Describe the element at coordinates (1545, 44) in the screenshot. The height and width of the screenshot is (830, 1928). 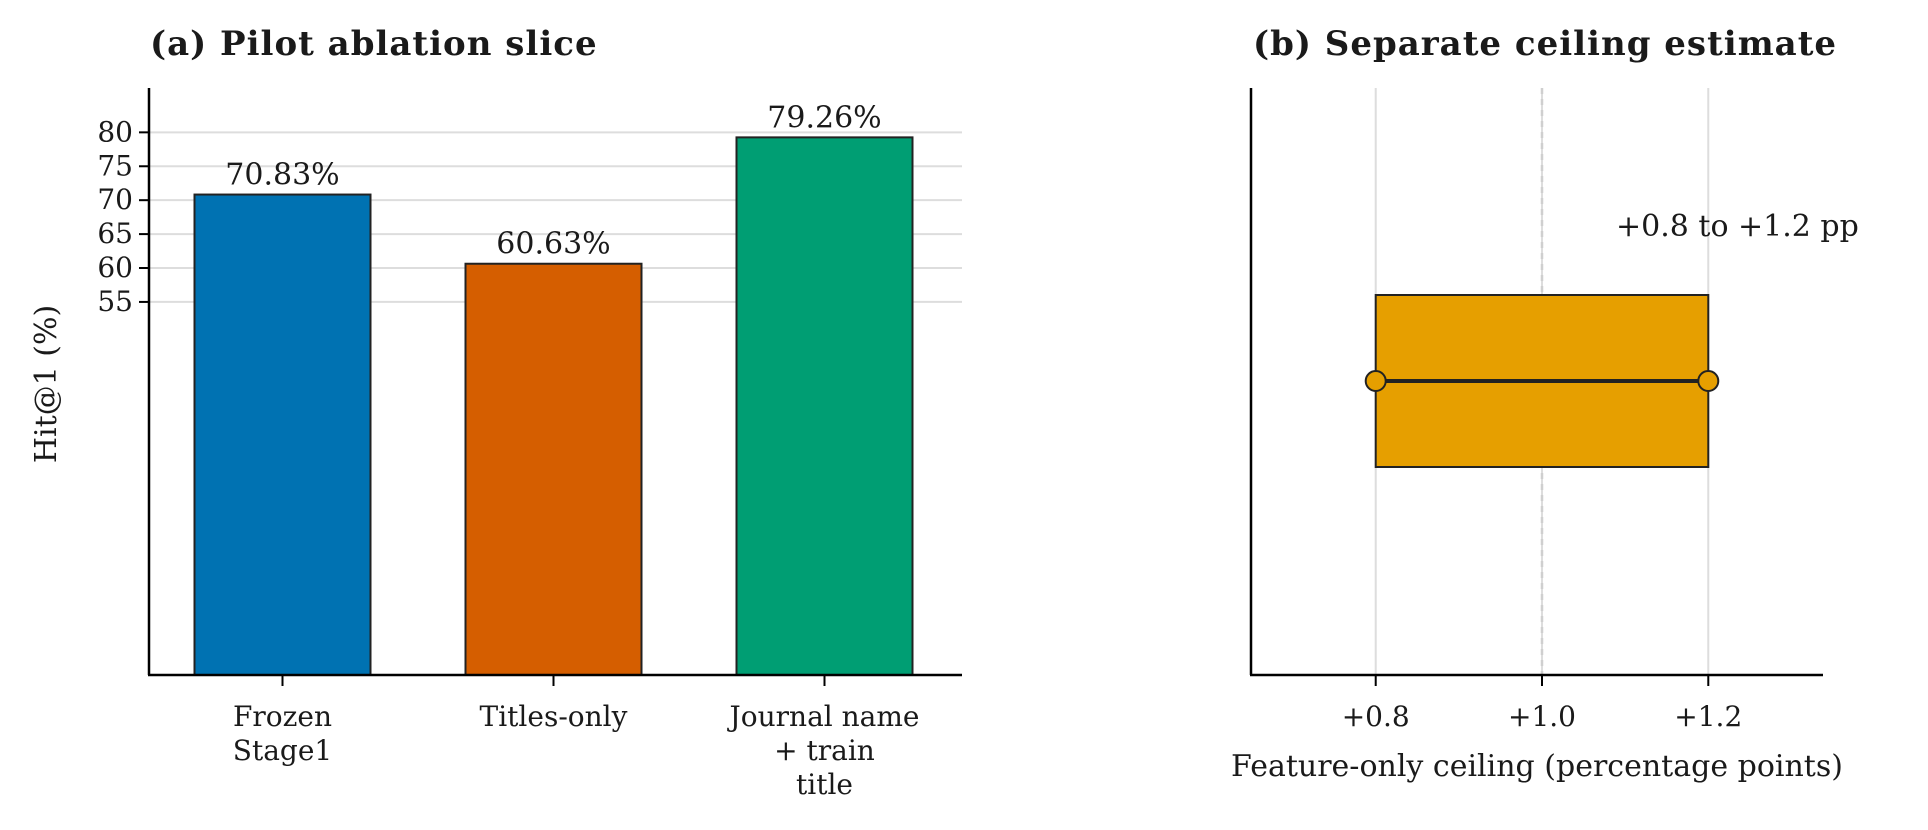
I see `panel-b-title: (b) Separate ceiling estimate` at that location.